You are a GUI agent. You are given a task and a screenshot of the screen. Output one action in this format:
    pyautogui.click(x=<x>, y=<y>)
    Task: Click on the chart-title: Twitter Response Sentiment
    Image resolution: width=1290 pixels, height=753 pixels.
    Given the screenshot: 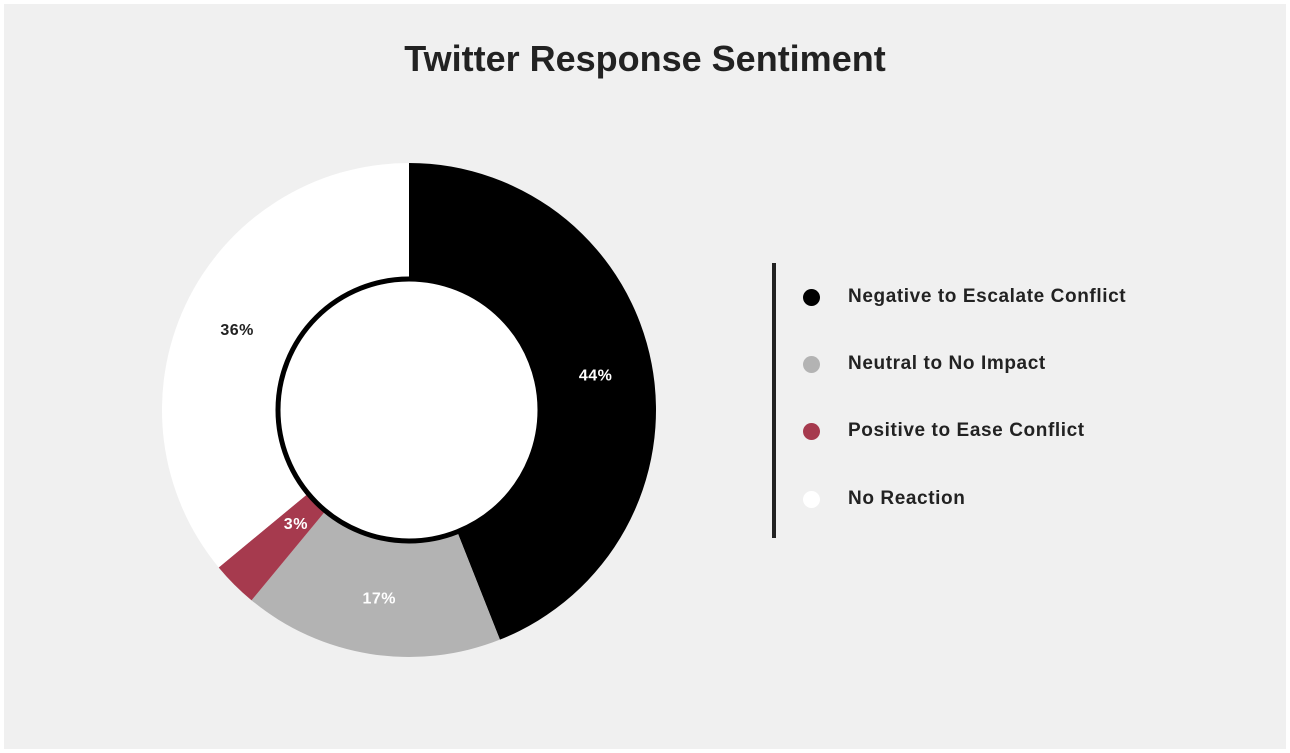 What is the action you would take?
    pyautogui.click(x=645, y=58)
    